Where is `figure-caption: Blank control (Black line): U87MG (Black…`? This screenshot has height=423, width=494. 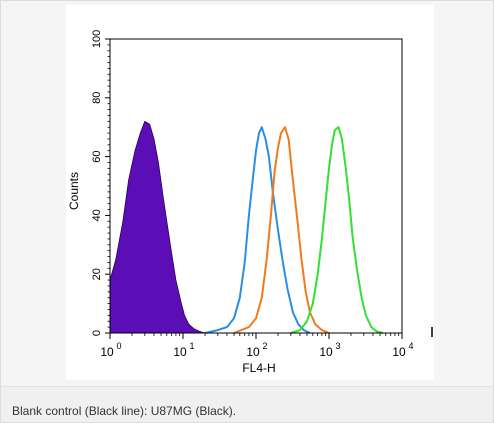 figure-caption: Blank control (Black line): U87MG (Black… is located at coordinates (124, 411).